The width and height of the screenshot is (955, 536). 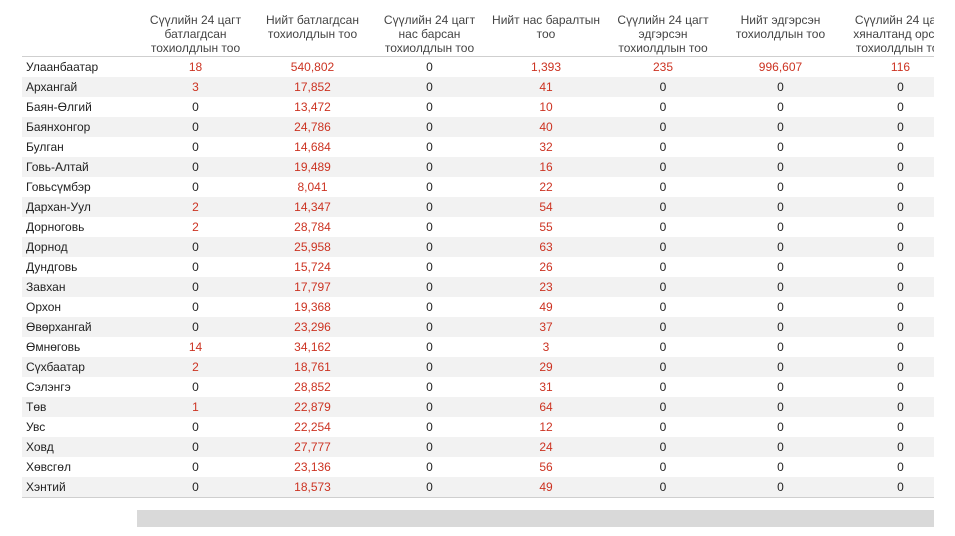 What do you see at coordinates (663, 34) in the screenshot?
I see `column-header-recovered-24h: Сүүлийн 24 цагт эдгэрсэн тохиолдлын тоо` at bounding box center [663, 34].